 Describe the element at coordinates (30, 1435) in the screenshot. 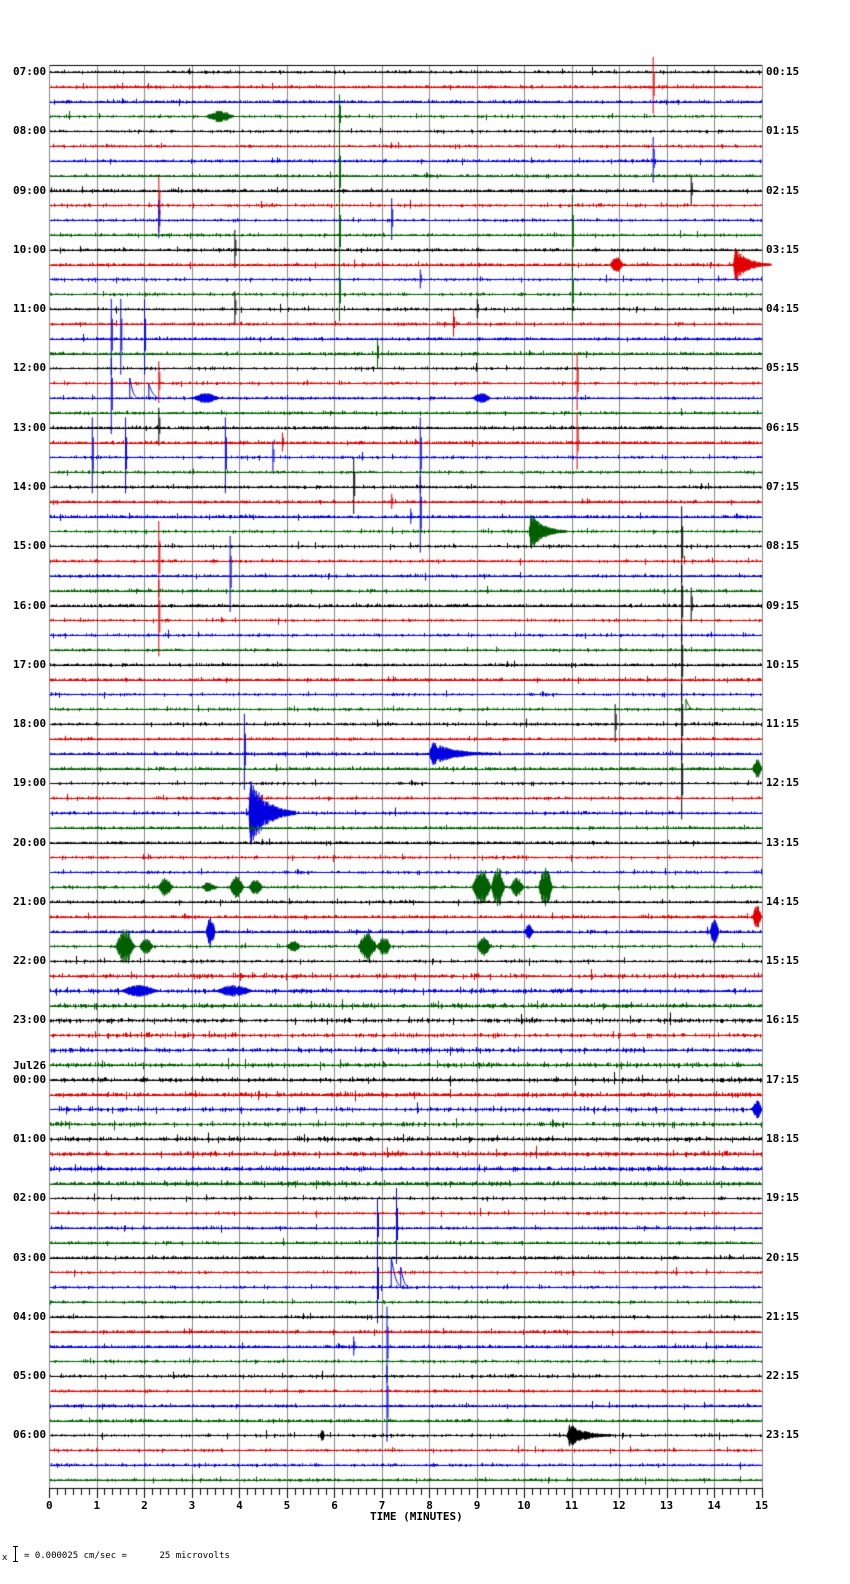

I see `utc-hour-label: 06:00` at that location.